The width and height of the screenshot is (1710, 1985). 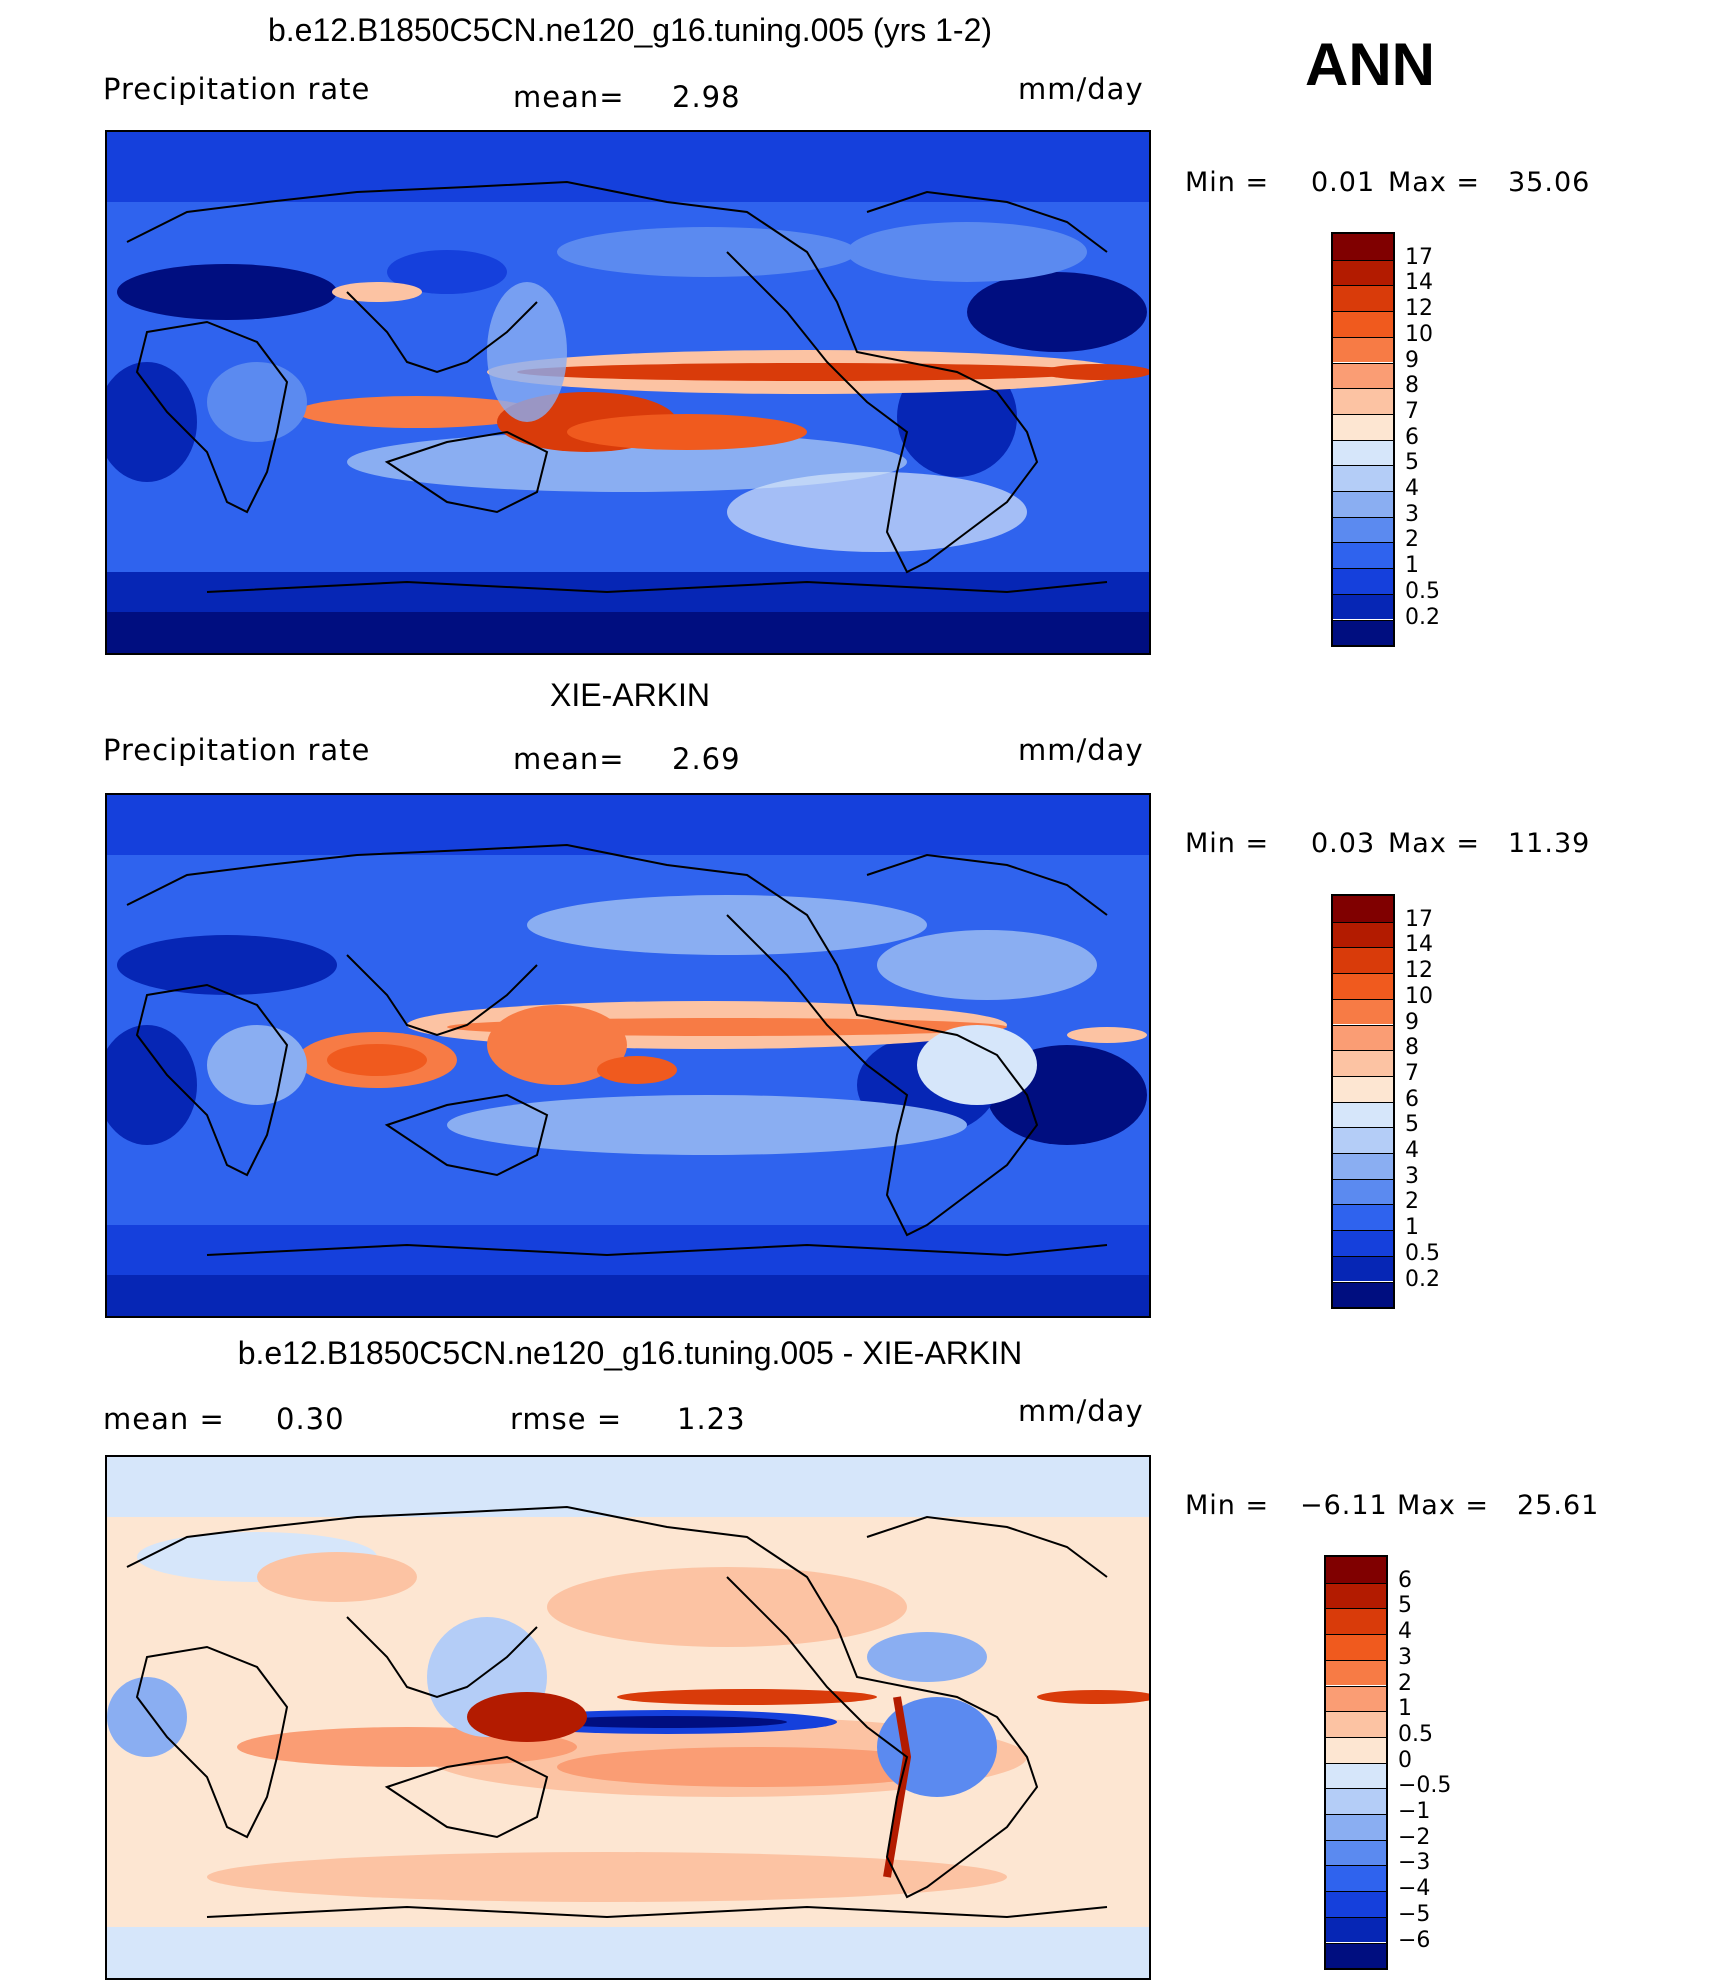 I want to click on panel-1-colorbar: 17 14 12 10 9 8 7 6 5 4 3 2 1 0.5 0.2, so click(x=1385, y=440).